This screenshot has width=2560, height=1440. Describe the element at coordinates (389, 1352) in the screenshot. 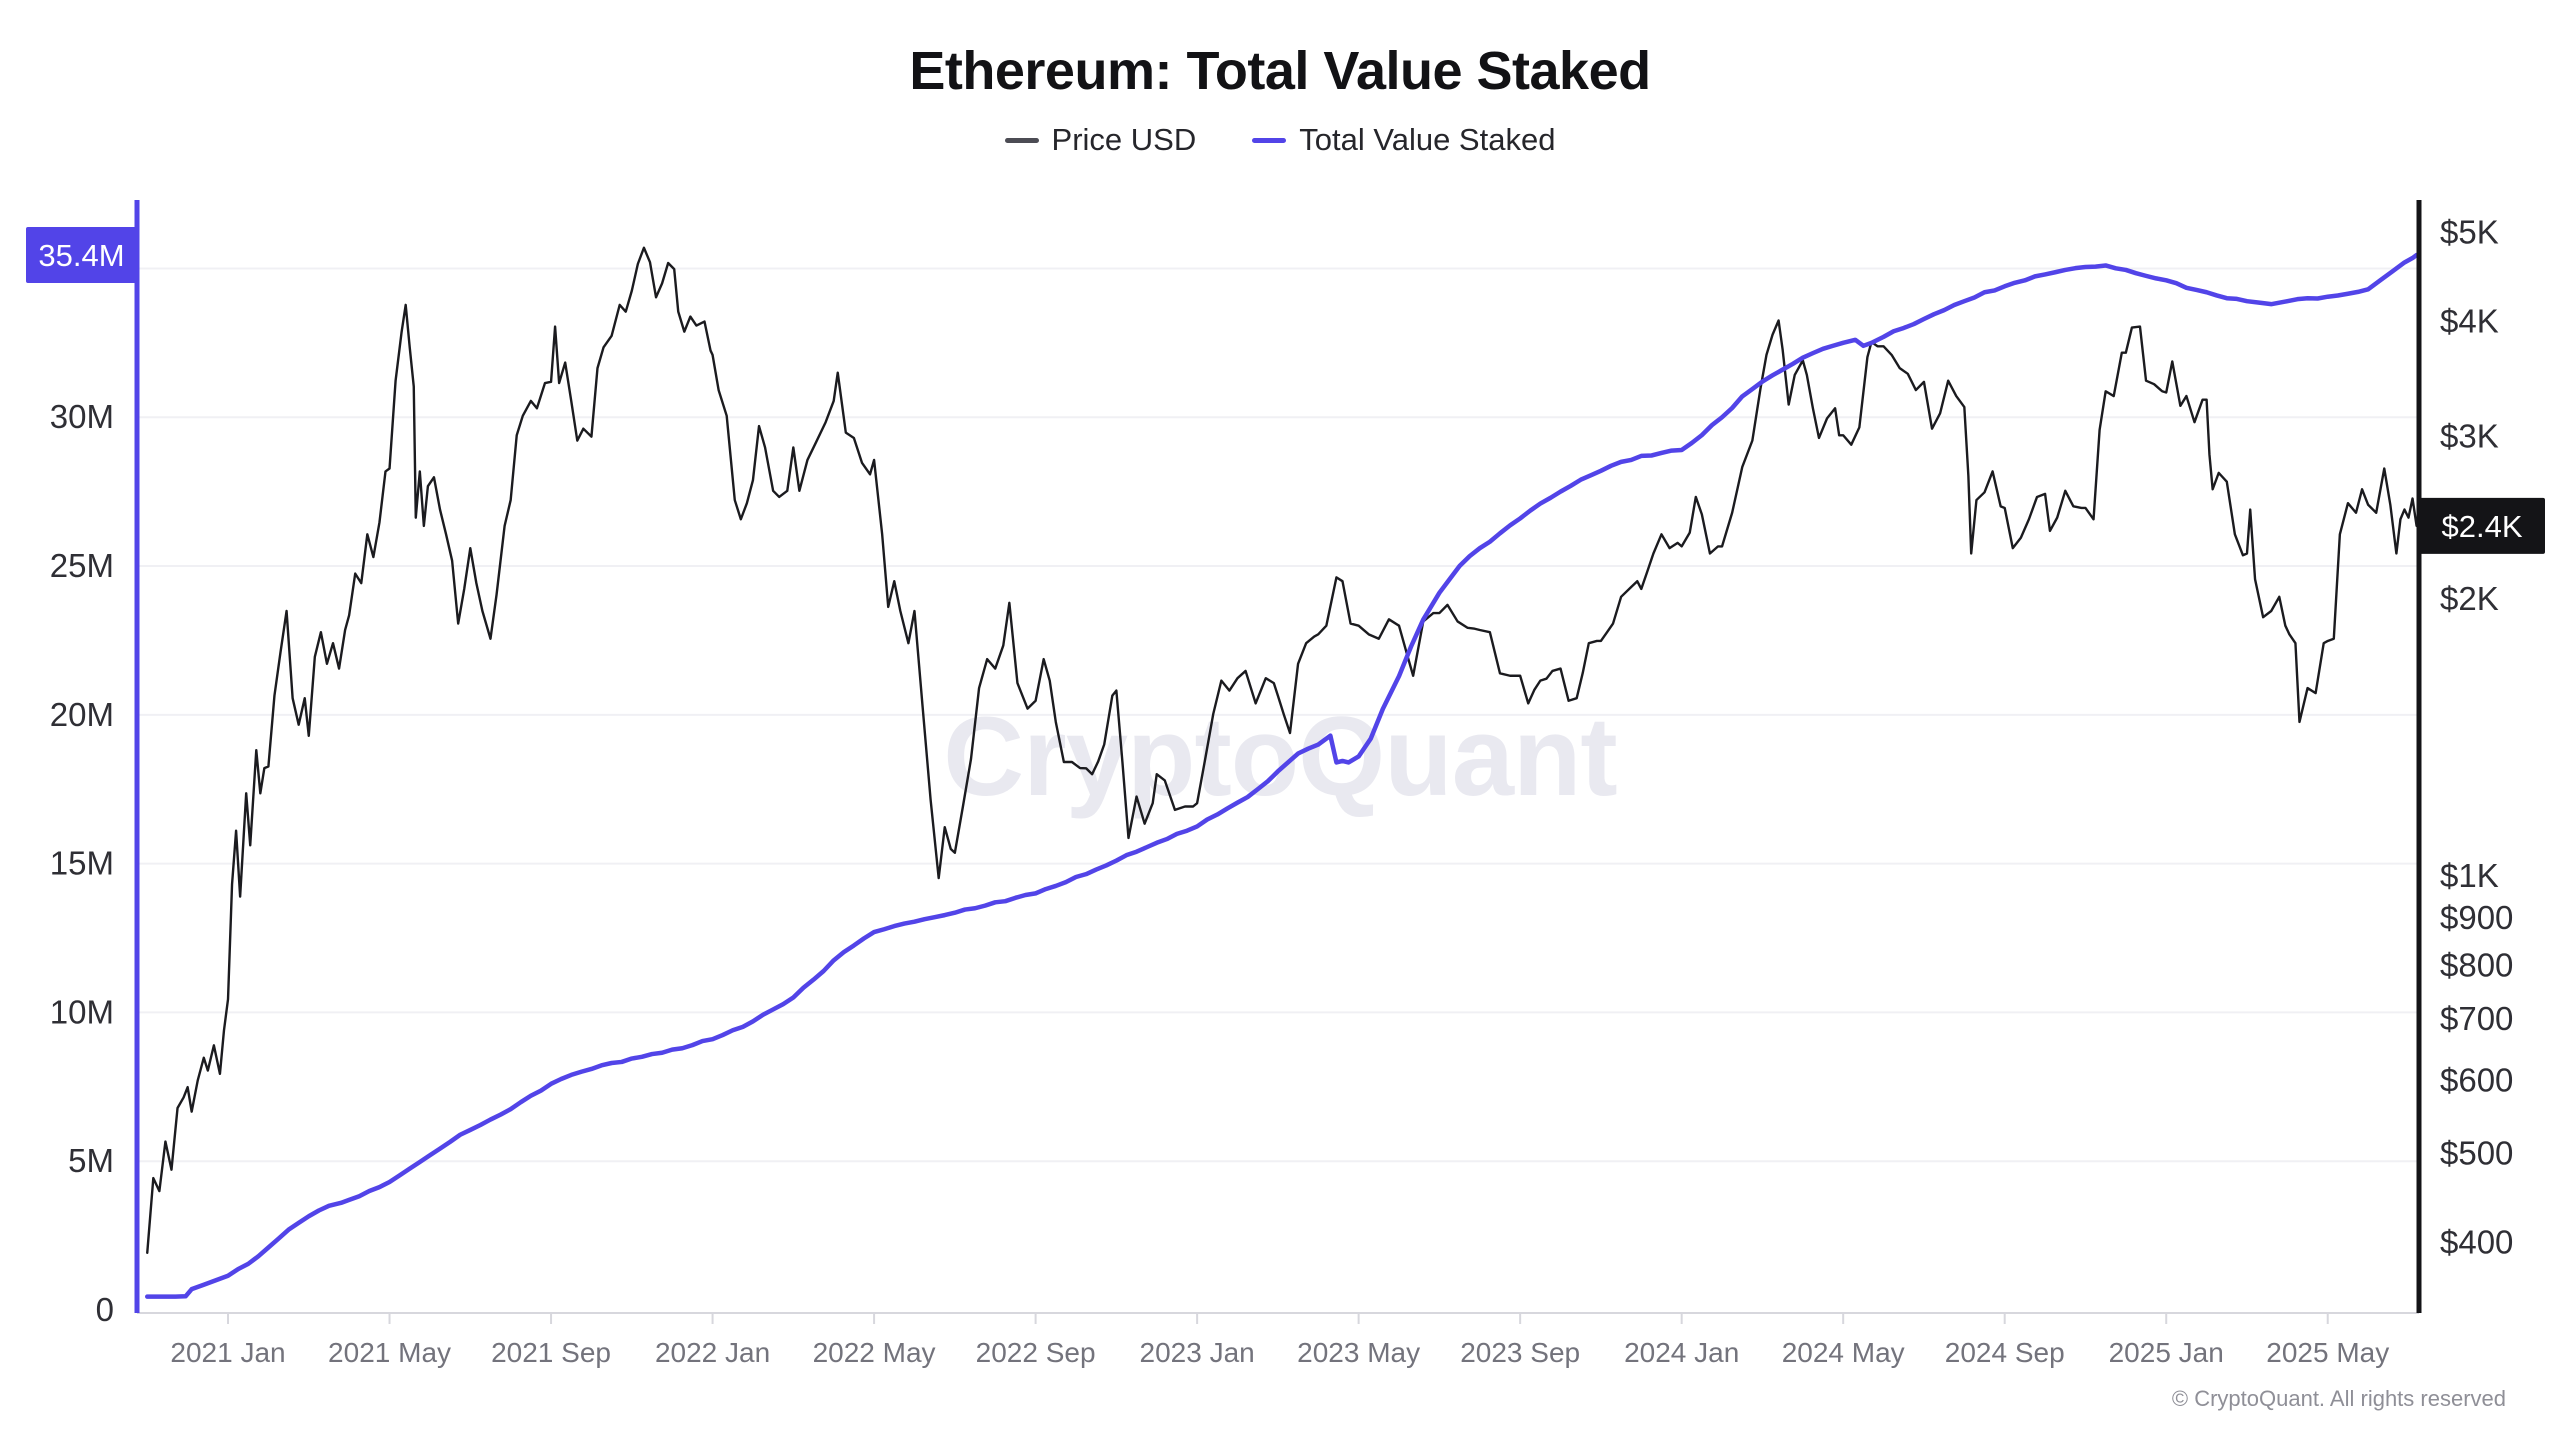

I see `x-tick-label: 2021 May` at that location.